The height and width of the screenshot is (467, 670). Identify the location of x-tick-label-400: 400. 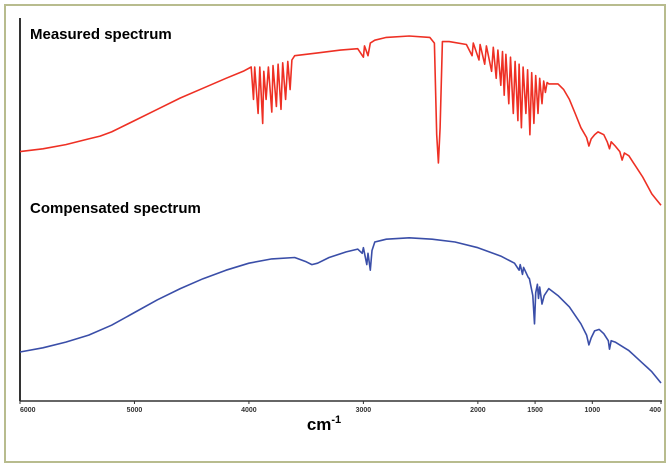
(655, 410).